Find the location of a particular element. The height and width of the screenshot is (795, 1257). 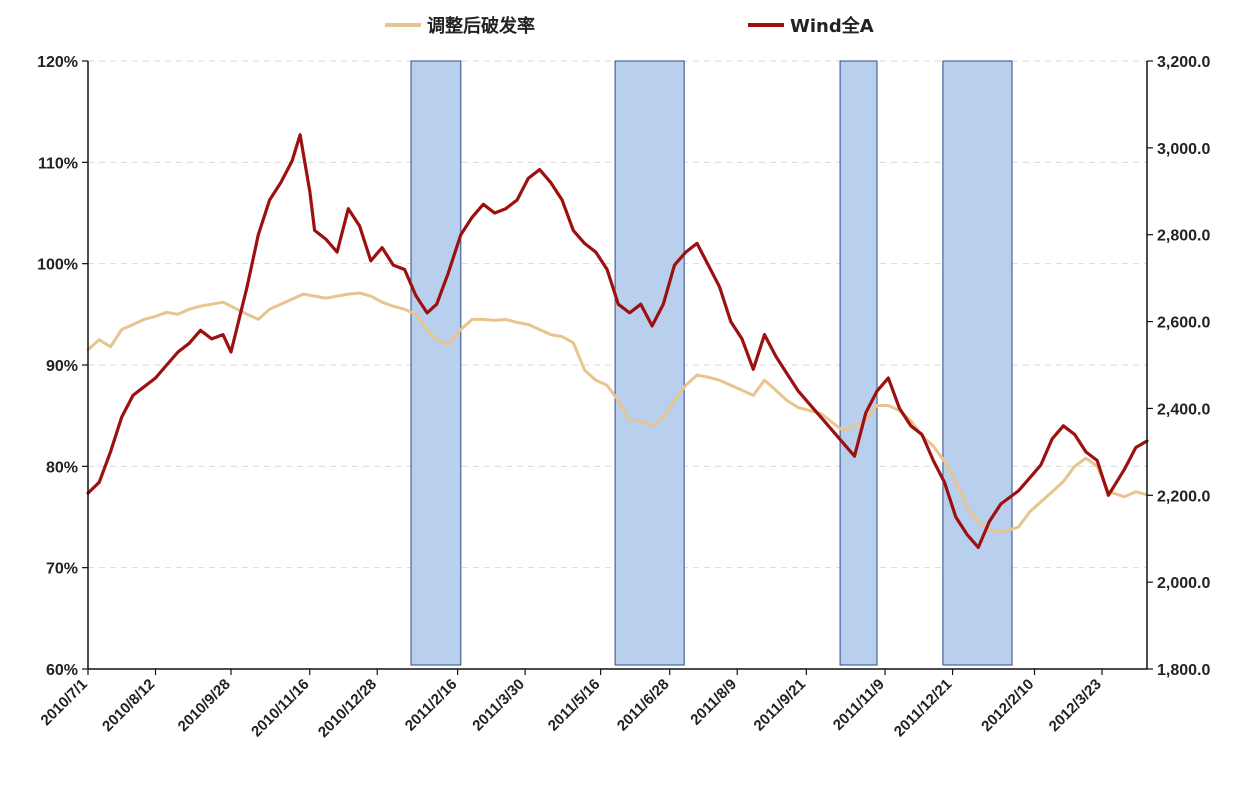

right-tick-label: 2,600.0 is located at coordinates (1183, 323).